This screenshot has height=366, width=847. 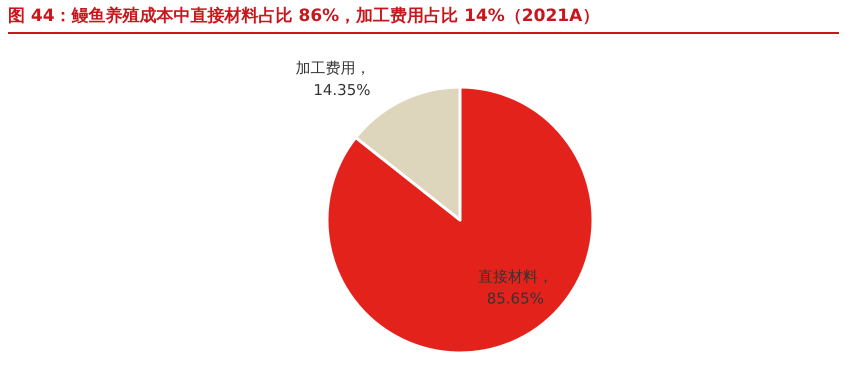 I want to click on chart-title: 图 44：鳗鱼养殖成本中直接材料占比 86%，加工费用占比 14%（2021A）, so click(x=423, y=19).